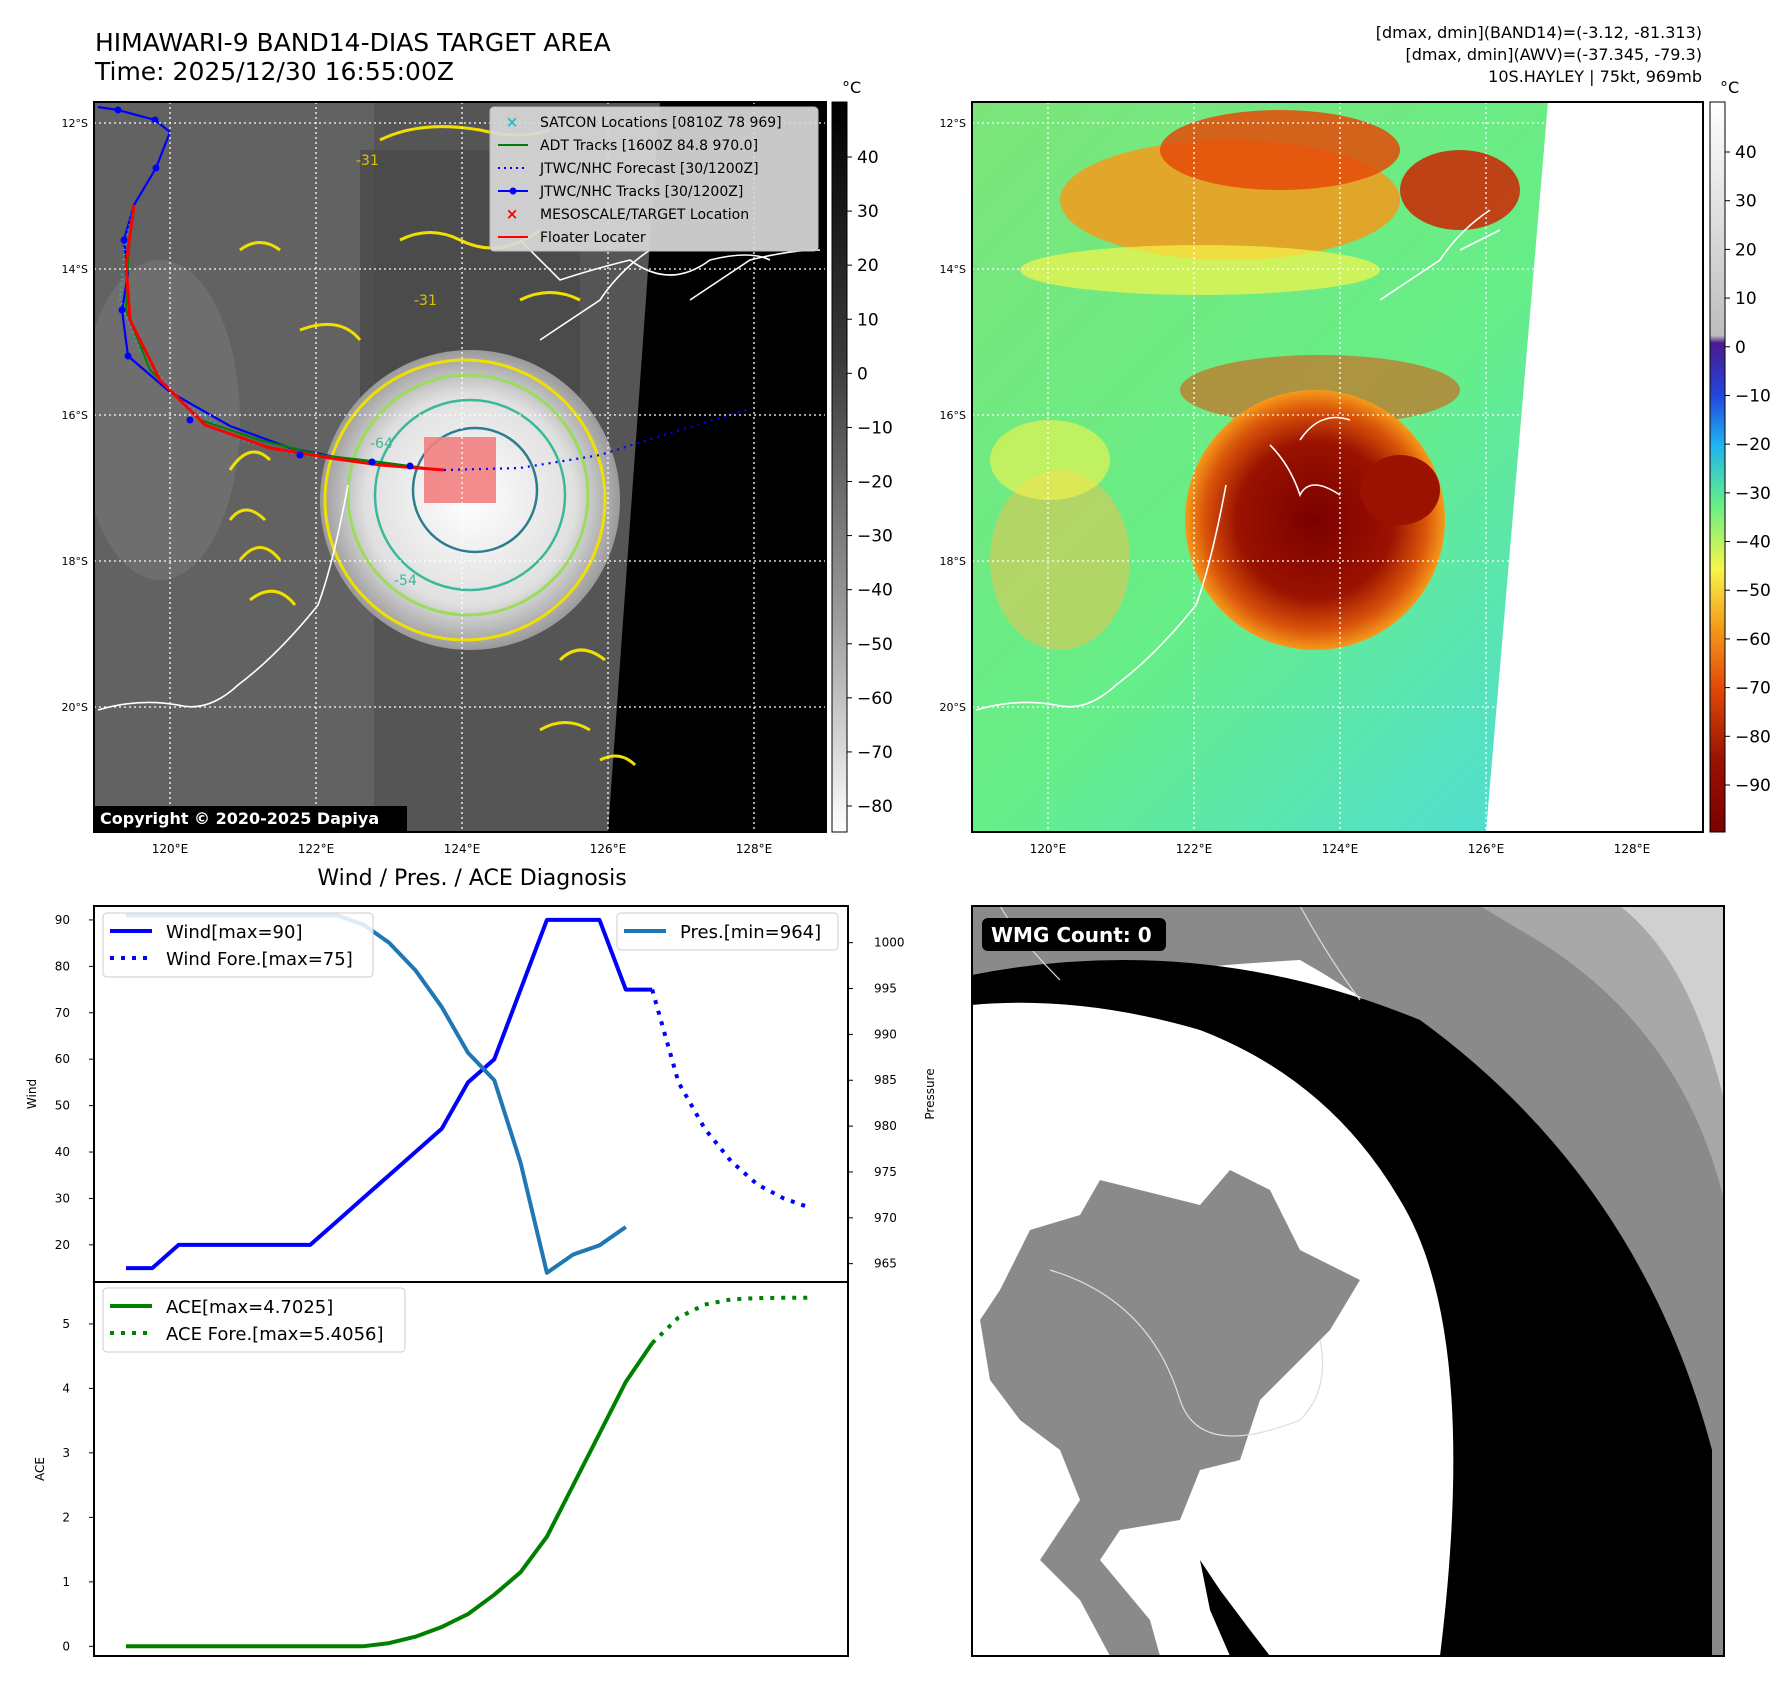  Describe the element at coordinates (750, 932) in the screenshot. I see `legend-entry: Pres.[min=964]` at that location.